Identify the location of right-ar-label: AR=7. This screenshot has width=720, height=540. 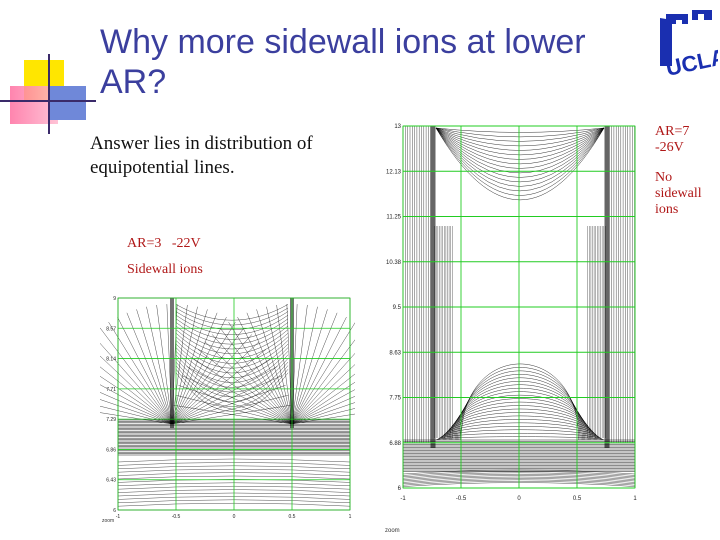
(672, 131).